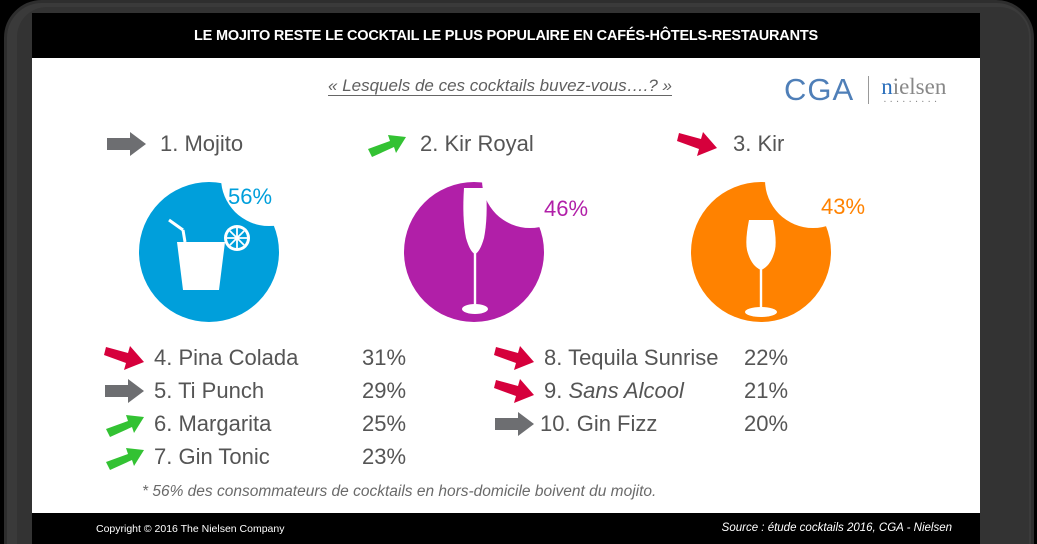  I want to click on mojito-badge: 56%, so click(212, 251).